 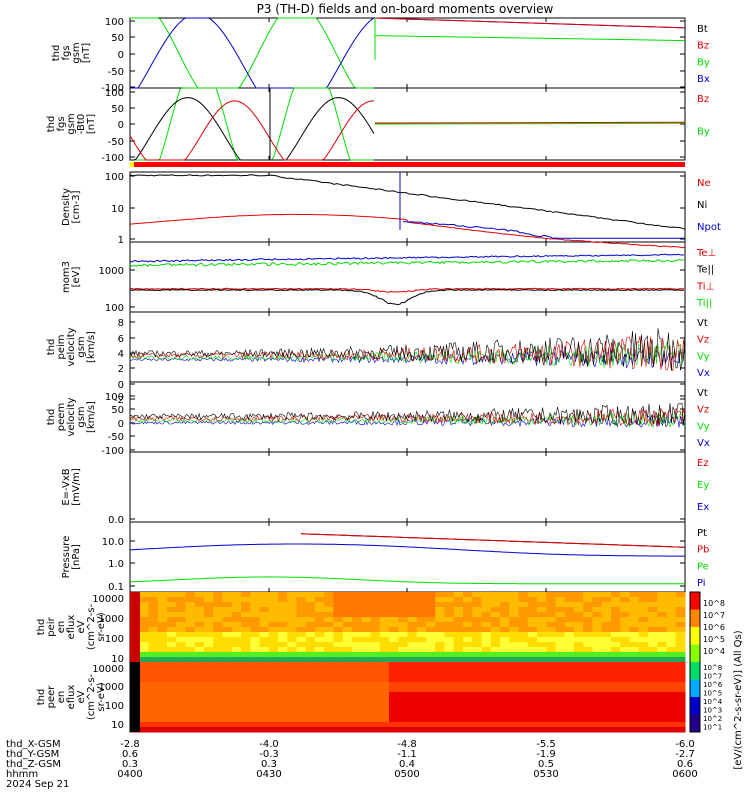 What do you see at coordinates (407, 290) in the screenshot?
I see `series-te-perp` at bounding box center [407, 290].